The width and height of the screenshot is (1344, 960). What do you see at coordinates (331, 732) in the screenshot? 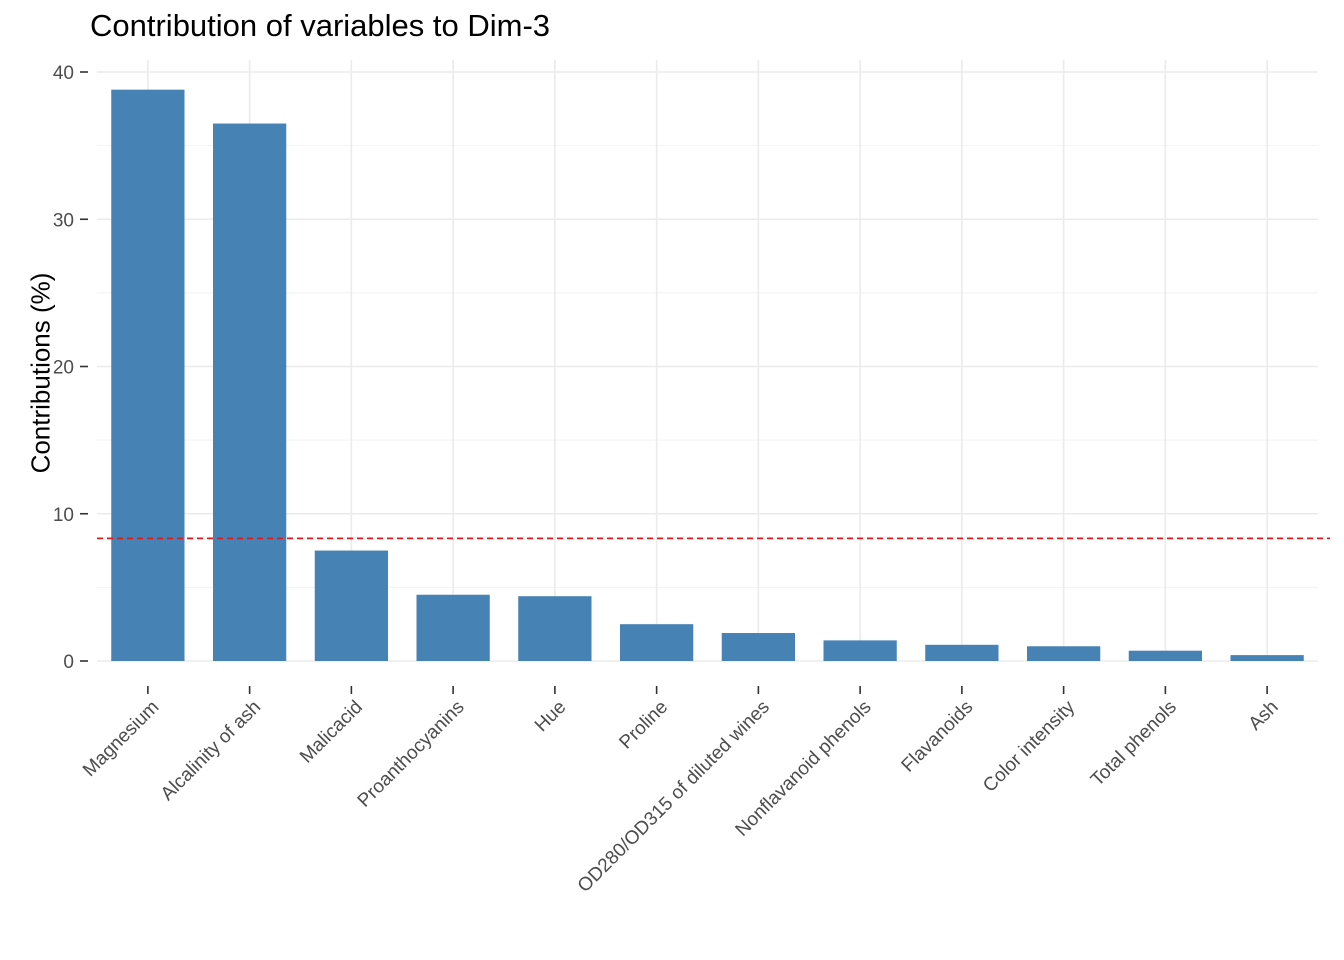
I see `x-tick-label: Malicacid` at bounding box center [331, 732].